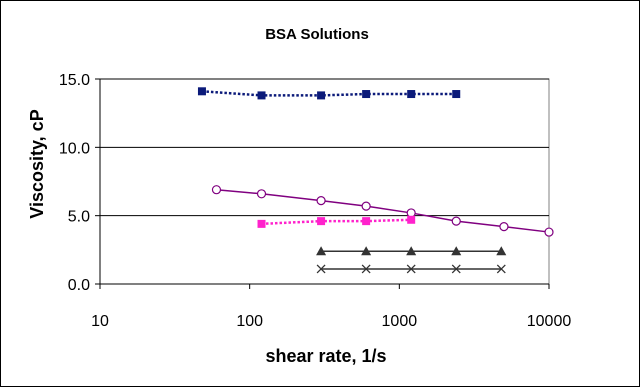 The width and height of the screenshot is (640, 387). What do you see at coordinates (100, 321) in the screenshot?
I see `x-tick-label: 10` at bounding box center [100, 321].